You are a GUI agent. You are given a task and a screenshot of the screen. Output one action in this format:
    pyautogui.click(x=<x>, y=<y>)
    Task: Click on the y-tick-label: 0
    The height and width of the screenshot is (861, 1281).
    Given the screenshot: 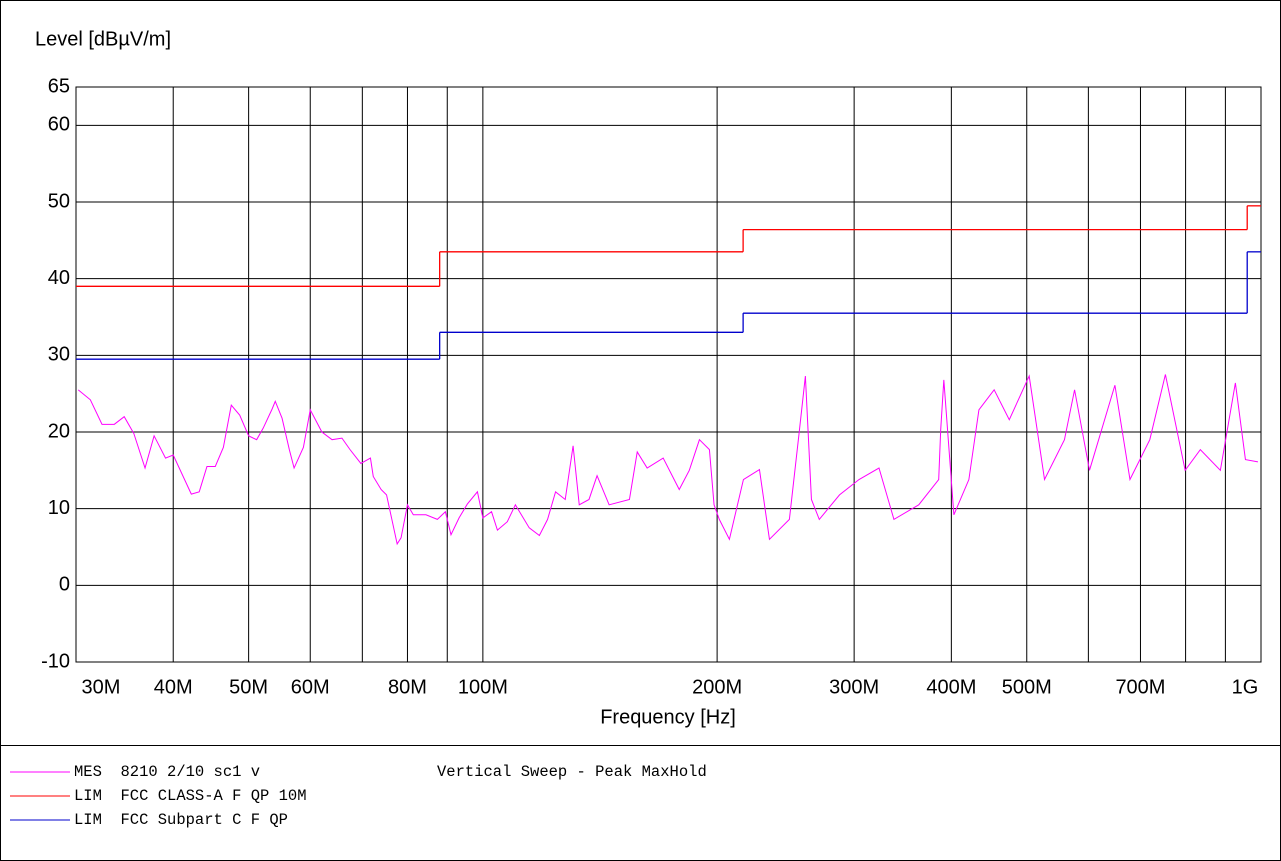 What is the action you would take?
    pyautogui.click(x=64, y=585)
    